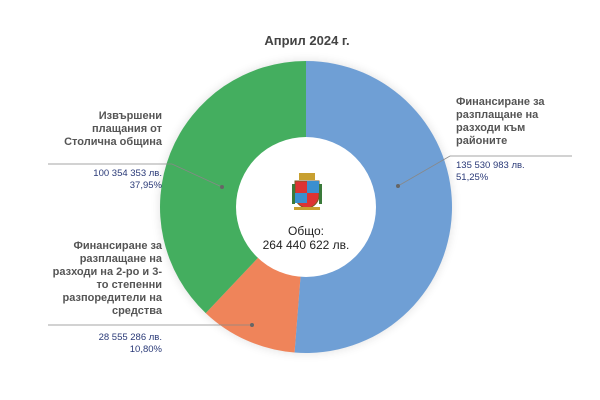 The width and height of the screenshot is (600, 400). What do you see at coordinates (145, 185) in the screenshot?
I see `slice-percent-green: 37,95%` at bounding box center [145, 185].